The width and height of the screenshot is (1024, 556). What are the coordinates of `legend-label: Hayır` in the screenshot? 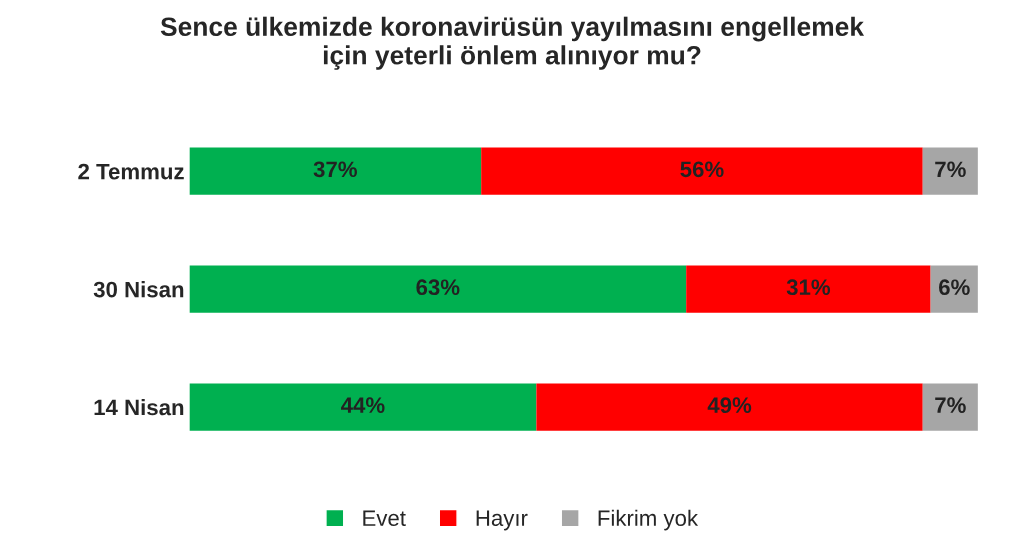 It's located at (502, 520).